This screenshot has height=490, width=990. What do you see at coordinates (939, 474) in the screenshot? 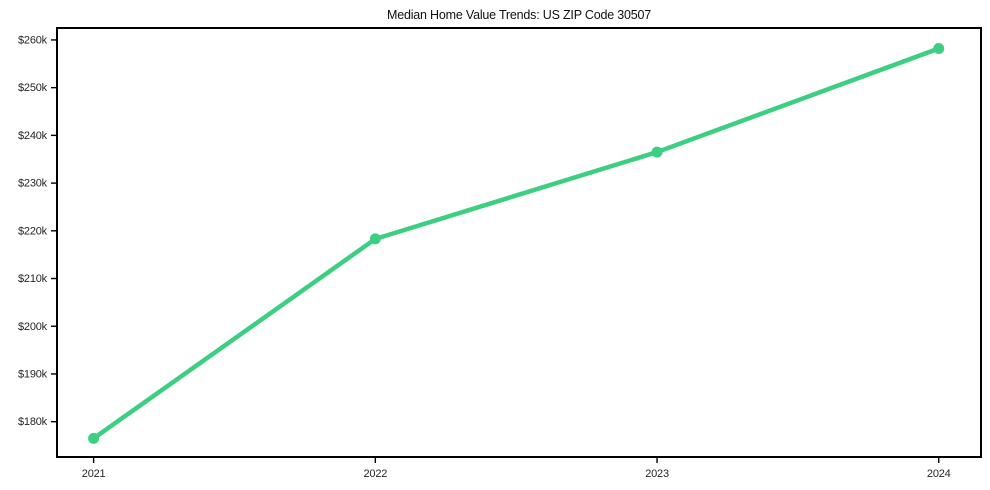
I see `x-tick-label: 2024` at bounding box center [939, 474].